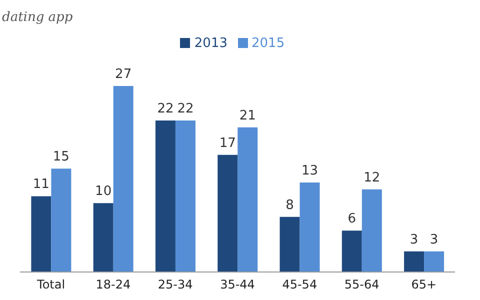 This screenshot has height=300, width=480. I want to click on data-label: 6, so click(352, 219).